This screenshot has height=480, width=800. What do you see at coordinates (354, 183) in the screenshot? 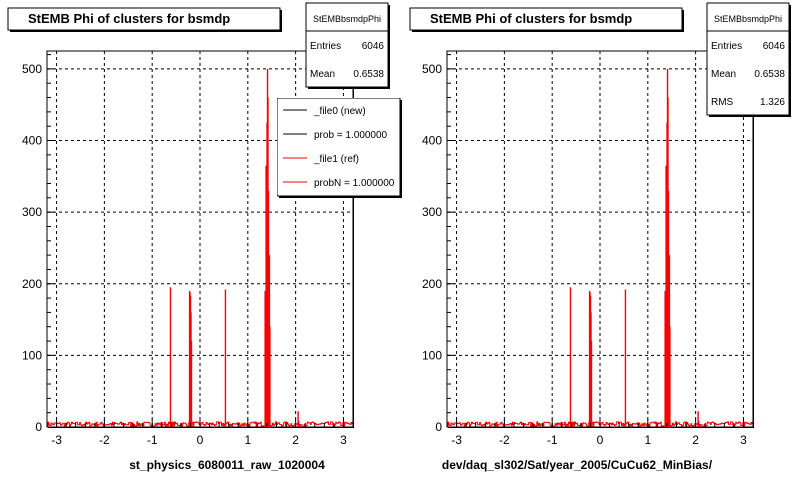
I see `legend-label: probN = 1.000000` at bounding box center [354, 183].